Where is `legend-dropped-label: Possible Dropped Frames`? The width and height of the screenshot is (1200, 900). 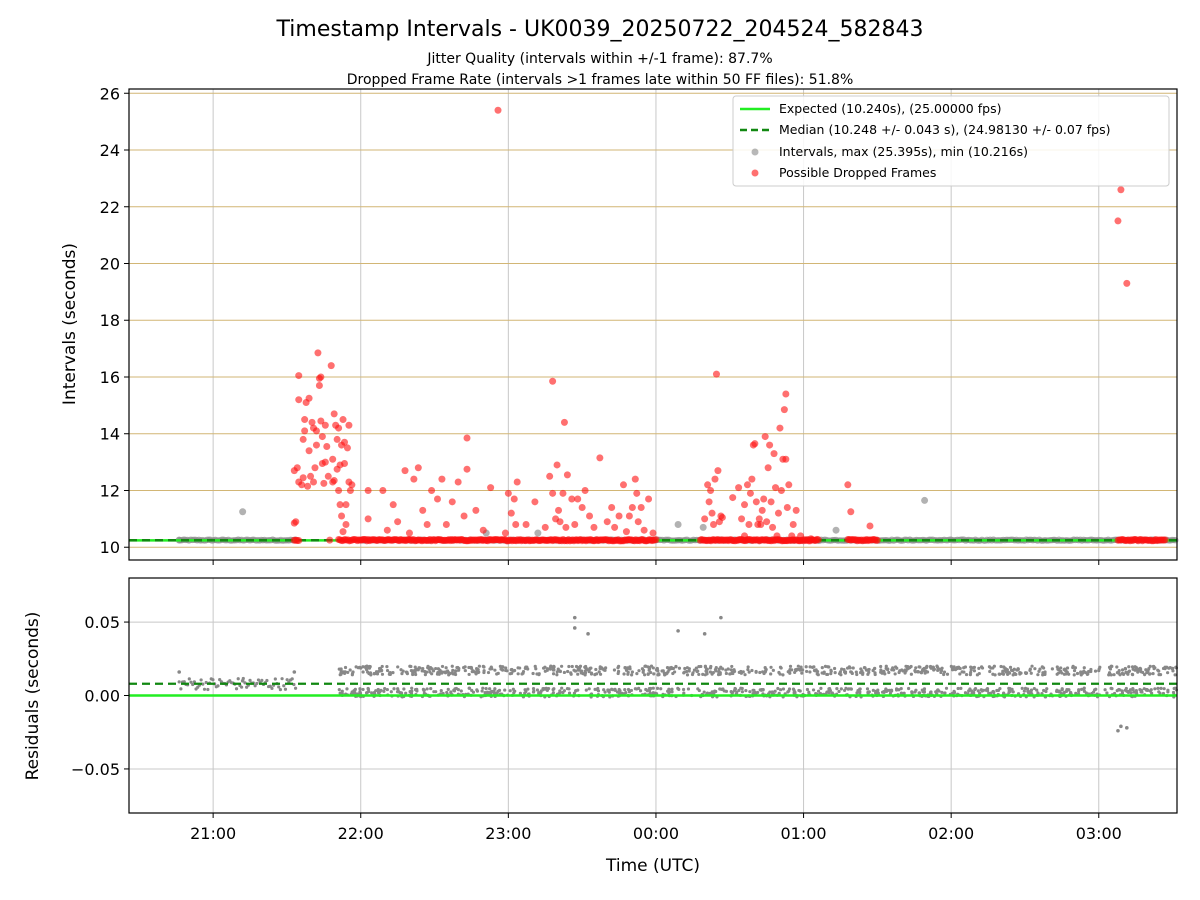 legend-dropped-label: Possible Dropped Frames is located at coordinates (857, 172).